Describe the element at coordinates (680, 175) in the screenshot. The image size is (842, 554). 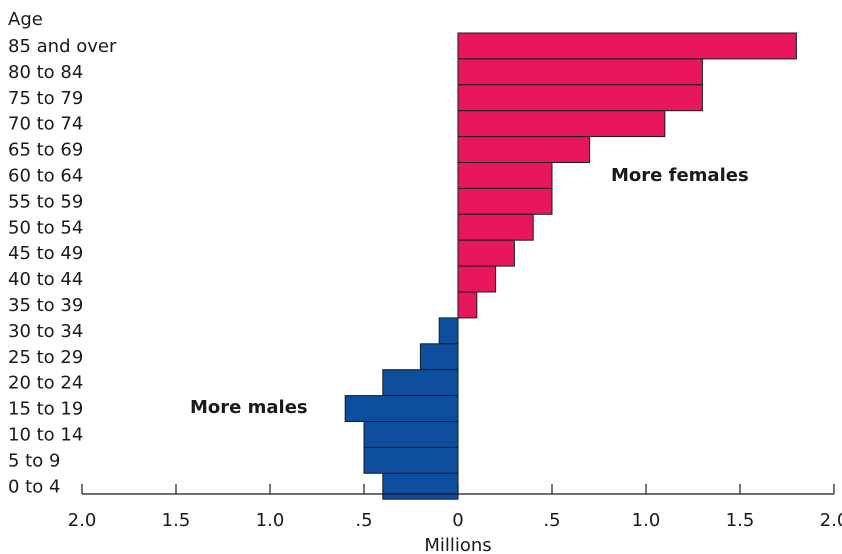
I see `annotation-more-females: More females` at that location.